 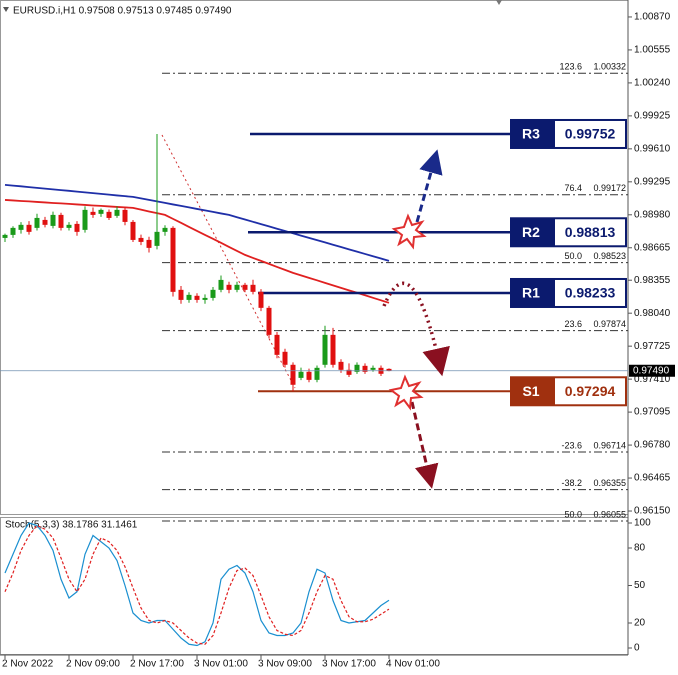 I want to click on y-tick-label: 0.99295, so click(x=652, y=181).